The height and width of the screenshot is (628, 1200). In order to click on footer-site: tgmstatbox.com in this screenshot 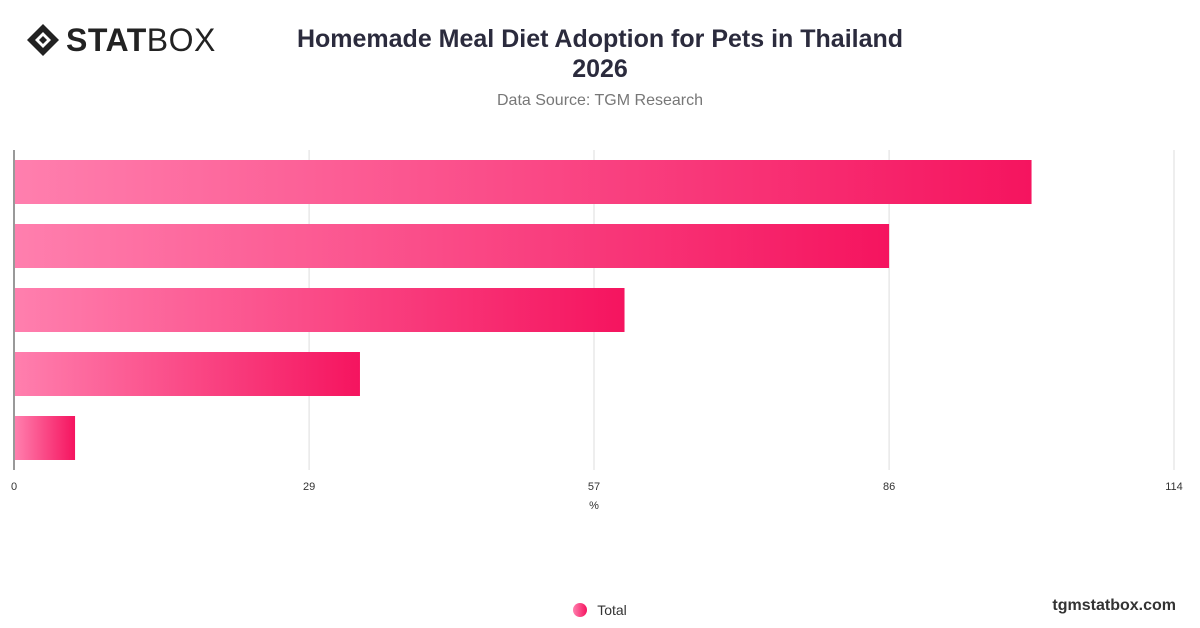, I will do `click(1114, 605)`.